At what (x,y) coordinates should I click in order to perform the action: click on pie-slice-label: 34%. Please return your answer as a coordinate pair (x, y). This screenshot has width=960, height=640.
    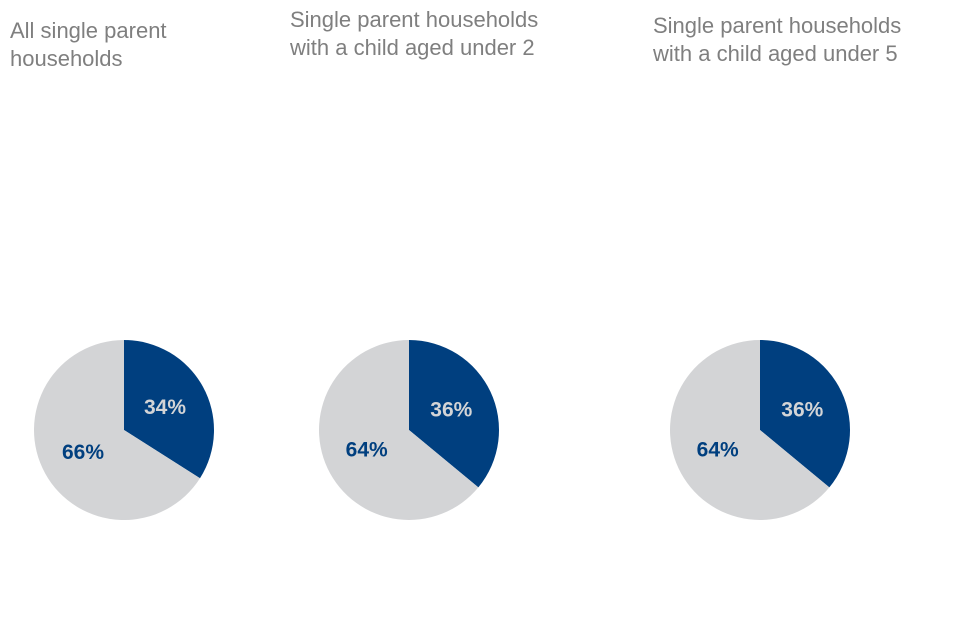
    Looking at the image, I should click on (165, 407).